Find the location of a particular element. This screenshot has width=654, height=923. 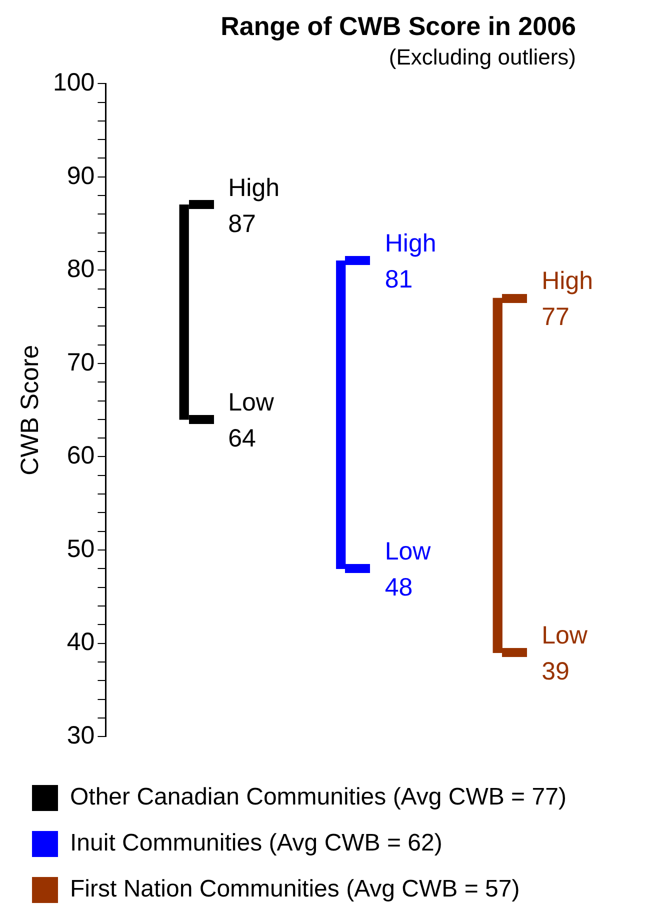

annotation: 64 is located at coordinates (242, 438).